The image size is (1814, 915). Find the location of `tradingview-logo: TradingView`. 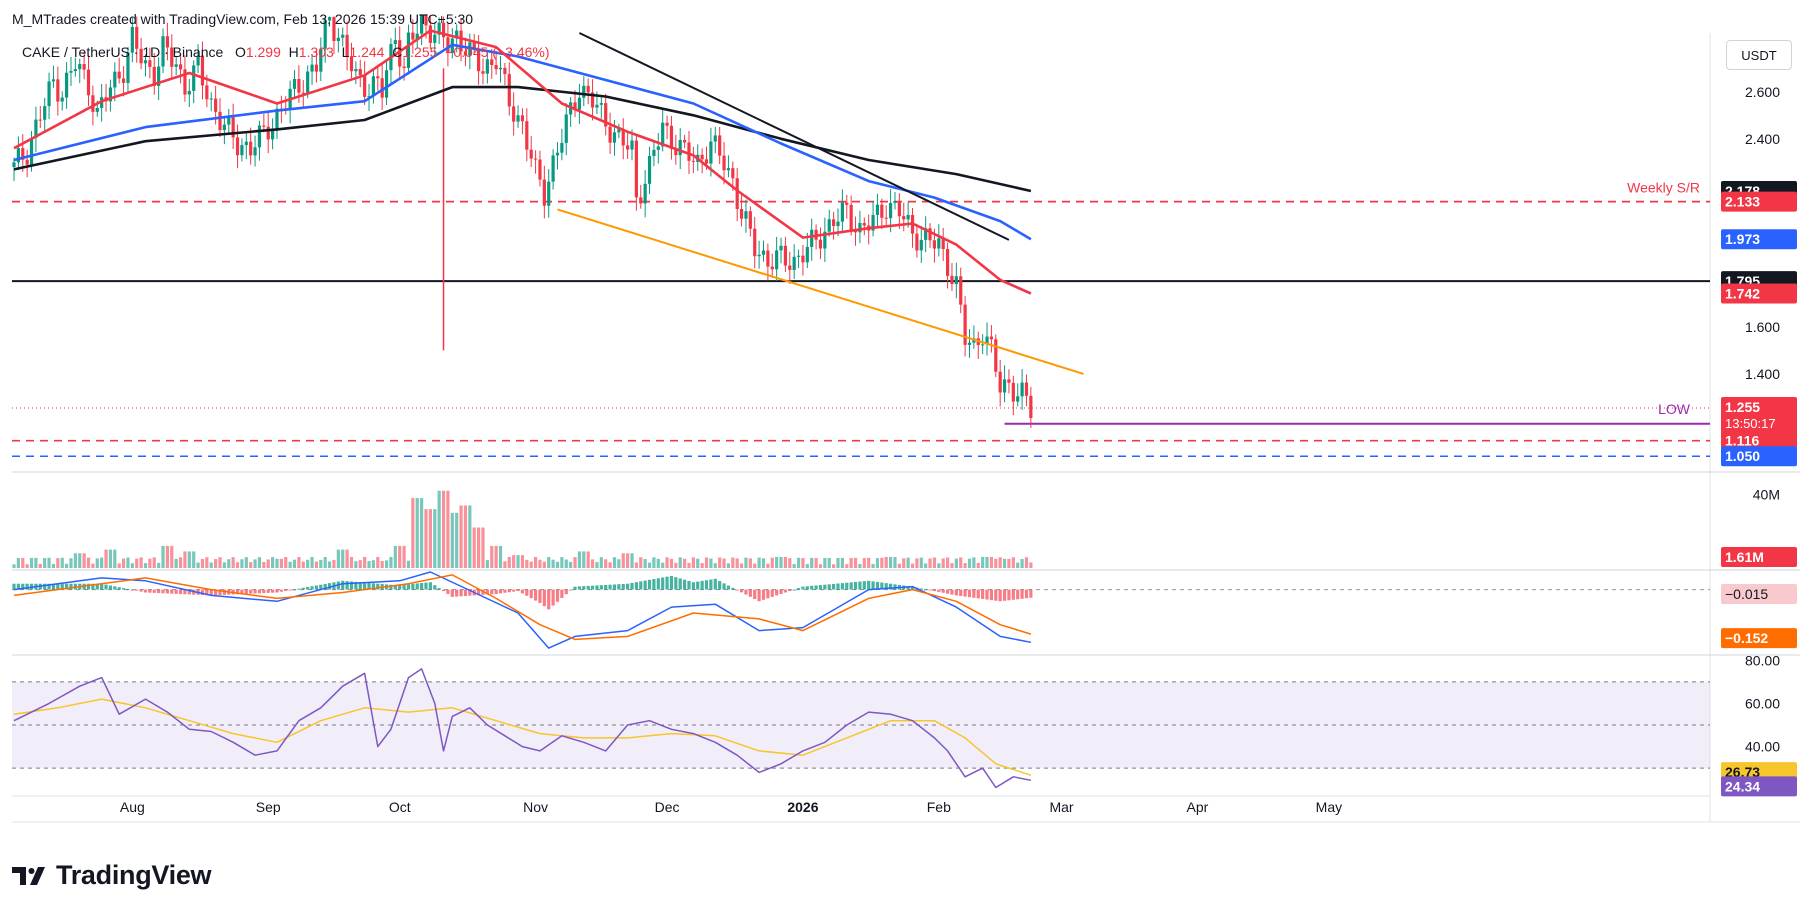

tradingview-logo: TradingView is located at coordinates (112, 875).